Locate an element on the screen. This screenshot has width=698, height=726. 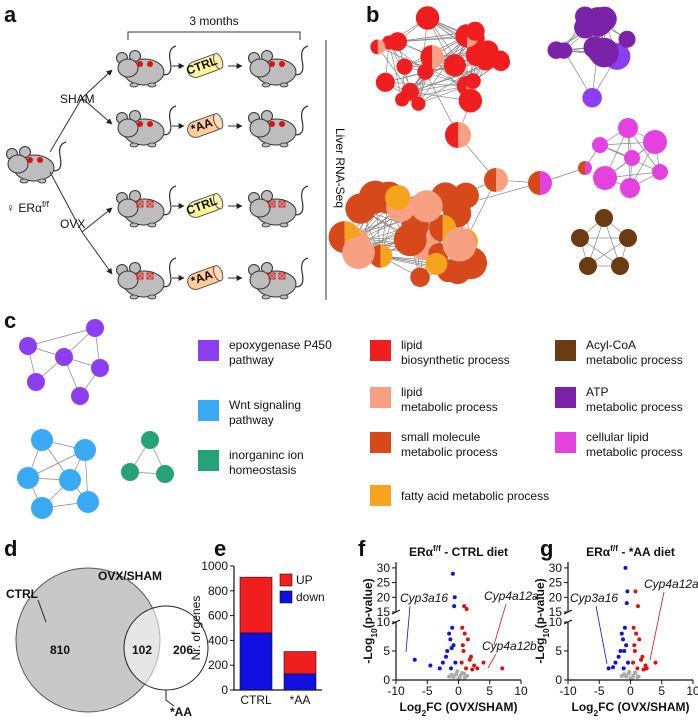
legend-label: Acyl-CoA is located at coordinates (611, 345).